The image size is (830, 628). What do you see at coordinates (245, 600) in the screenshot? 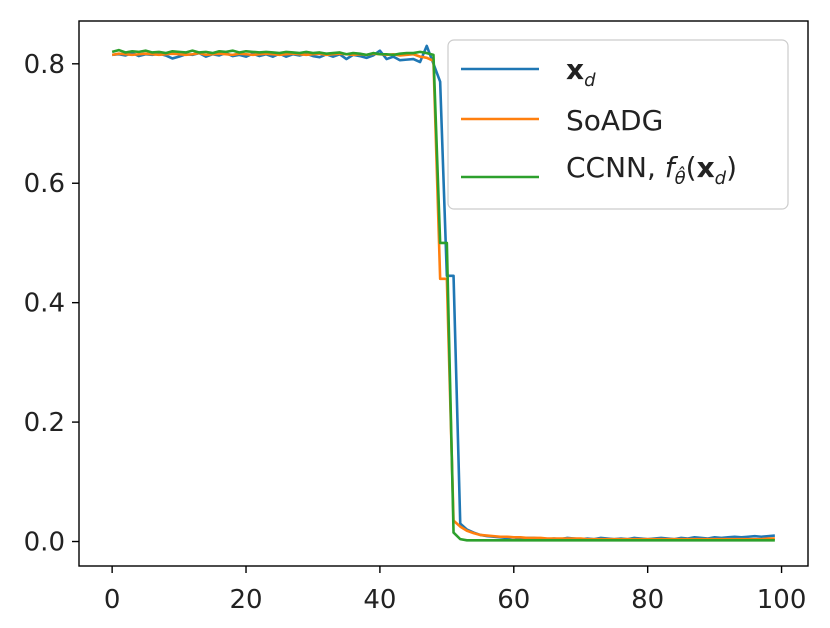
I see `x-tick-label: 20` at bounding box center [245, 600].